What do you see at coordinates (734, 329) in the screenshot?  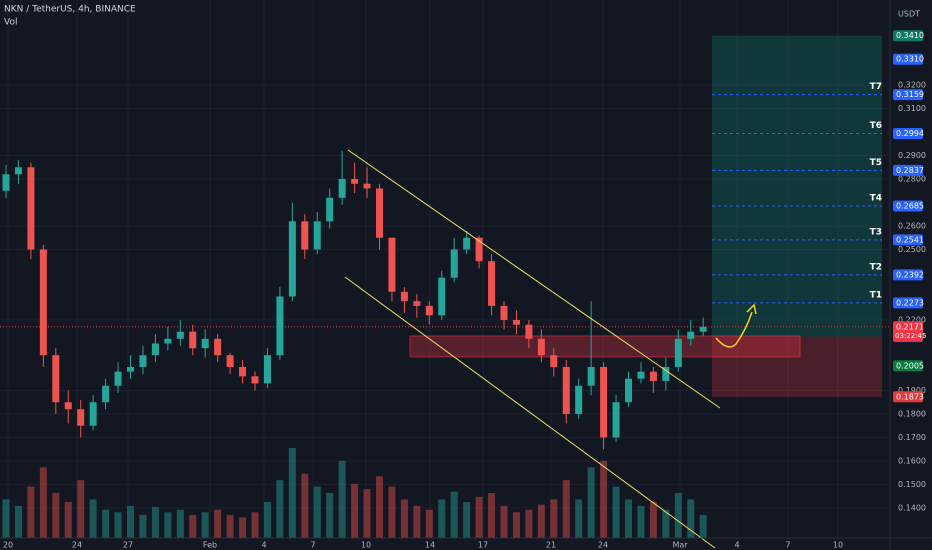 I see `projection-arrow` at bounding box center [734, 329].